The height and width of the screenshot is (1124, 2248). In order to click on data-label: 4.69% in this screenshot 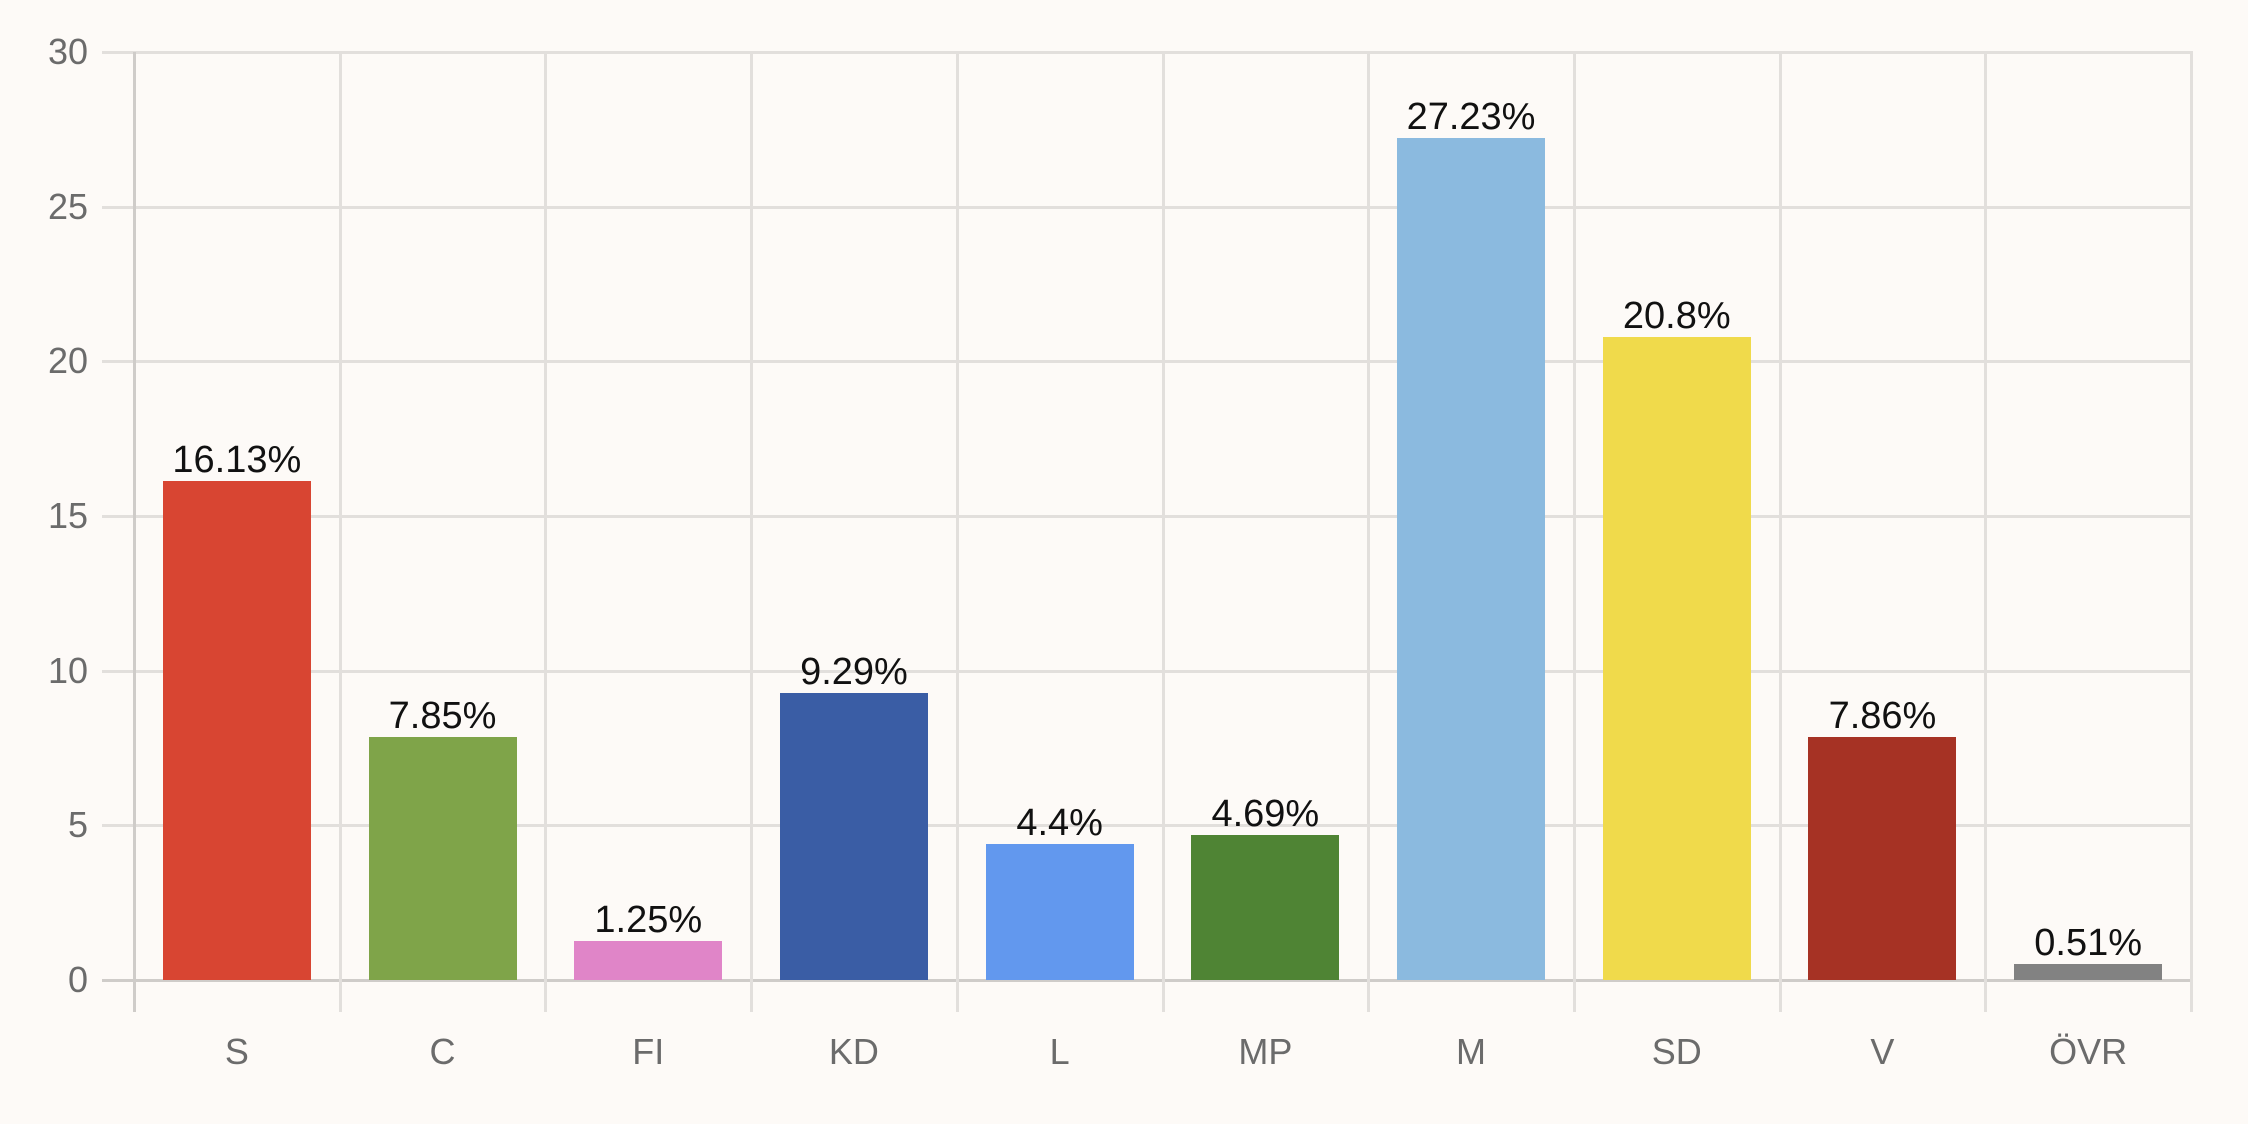, I will do `click(1265, 813)`.